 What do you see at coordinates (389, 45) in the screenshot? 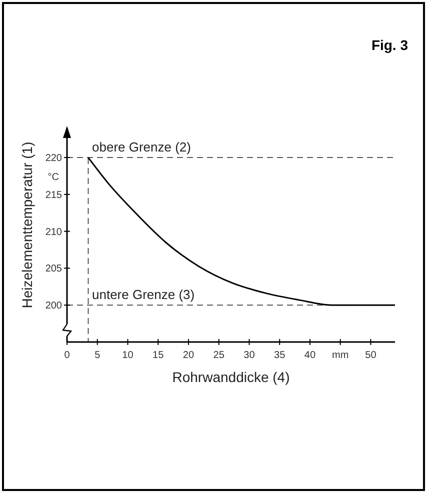
I see `chart-title: Fig. 3` at bounding box center [389, 45].